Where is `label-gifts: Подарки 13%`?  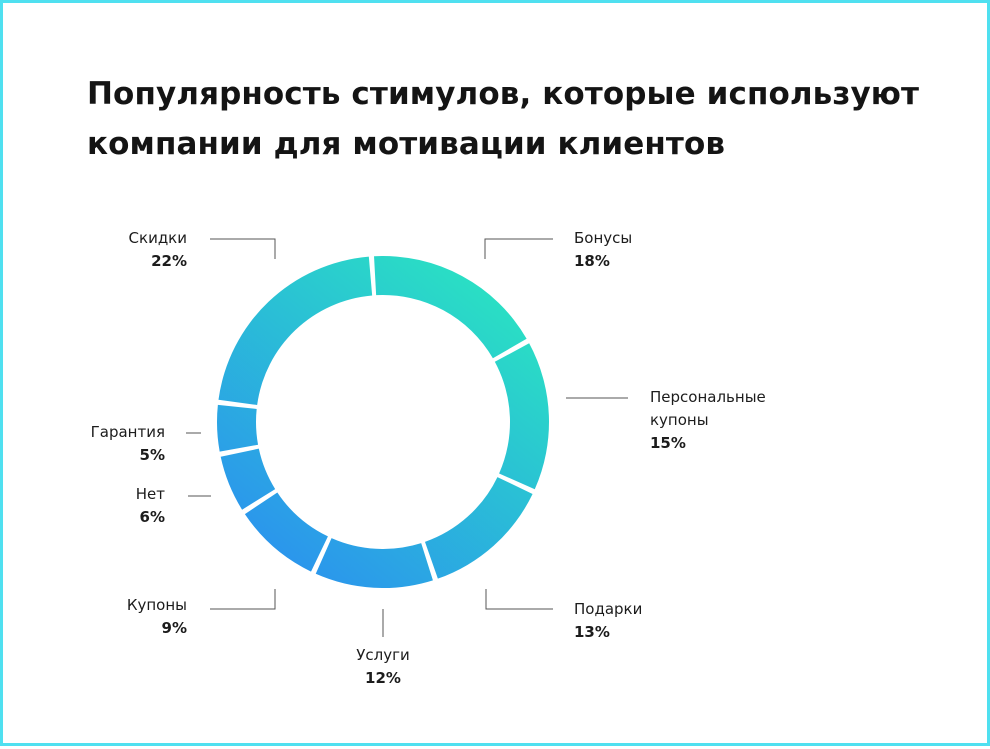 label-gifts: Подарки 13% is located at coordinates (608, 621).